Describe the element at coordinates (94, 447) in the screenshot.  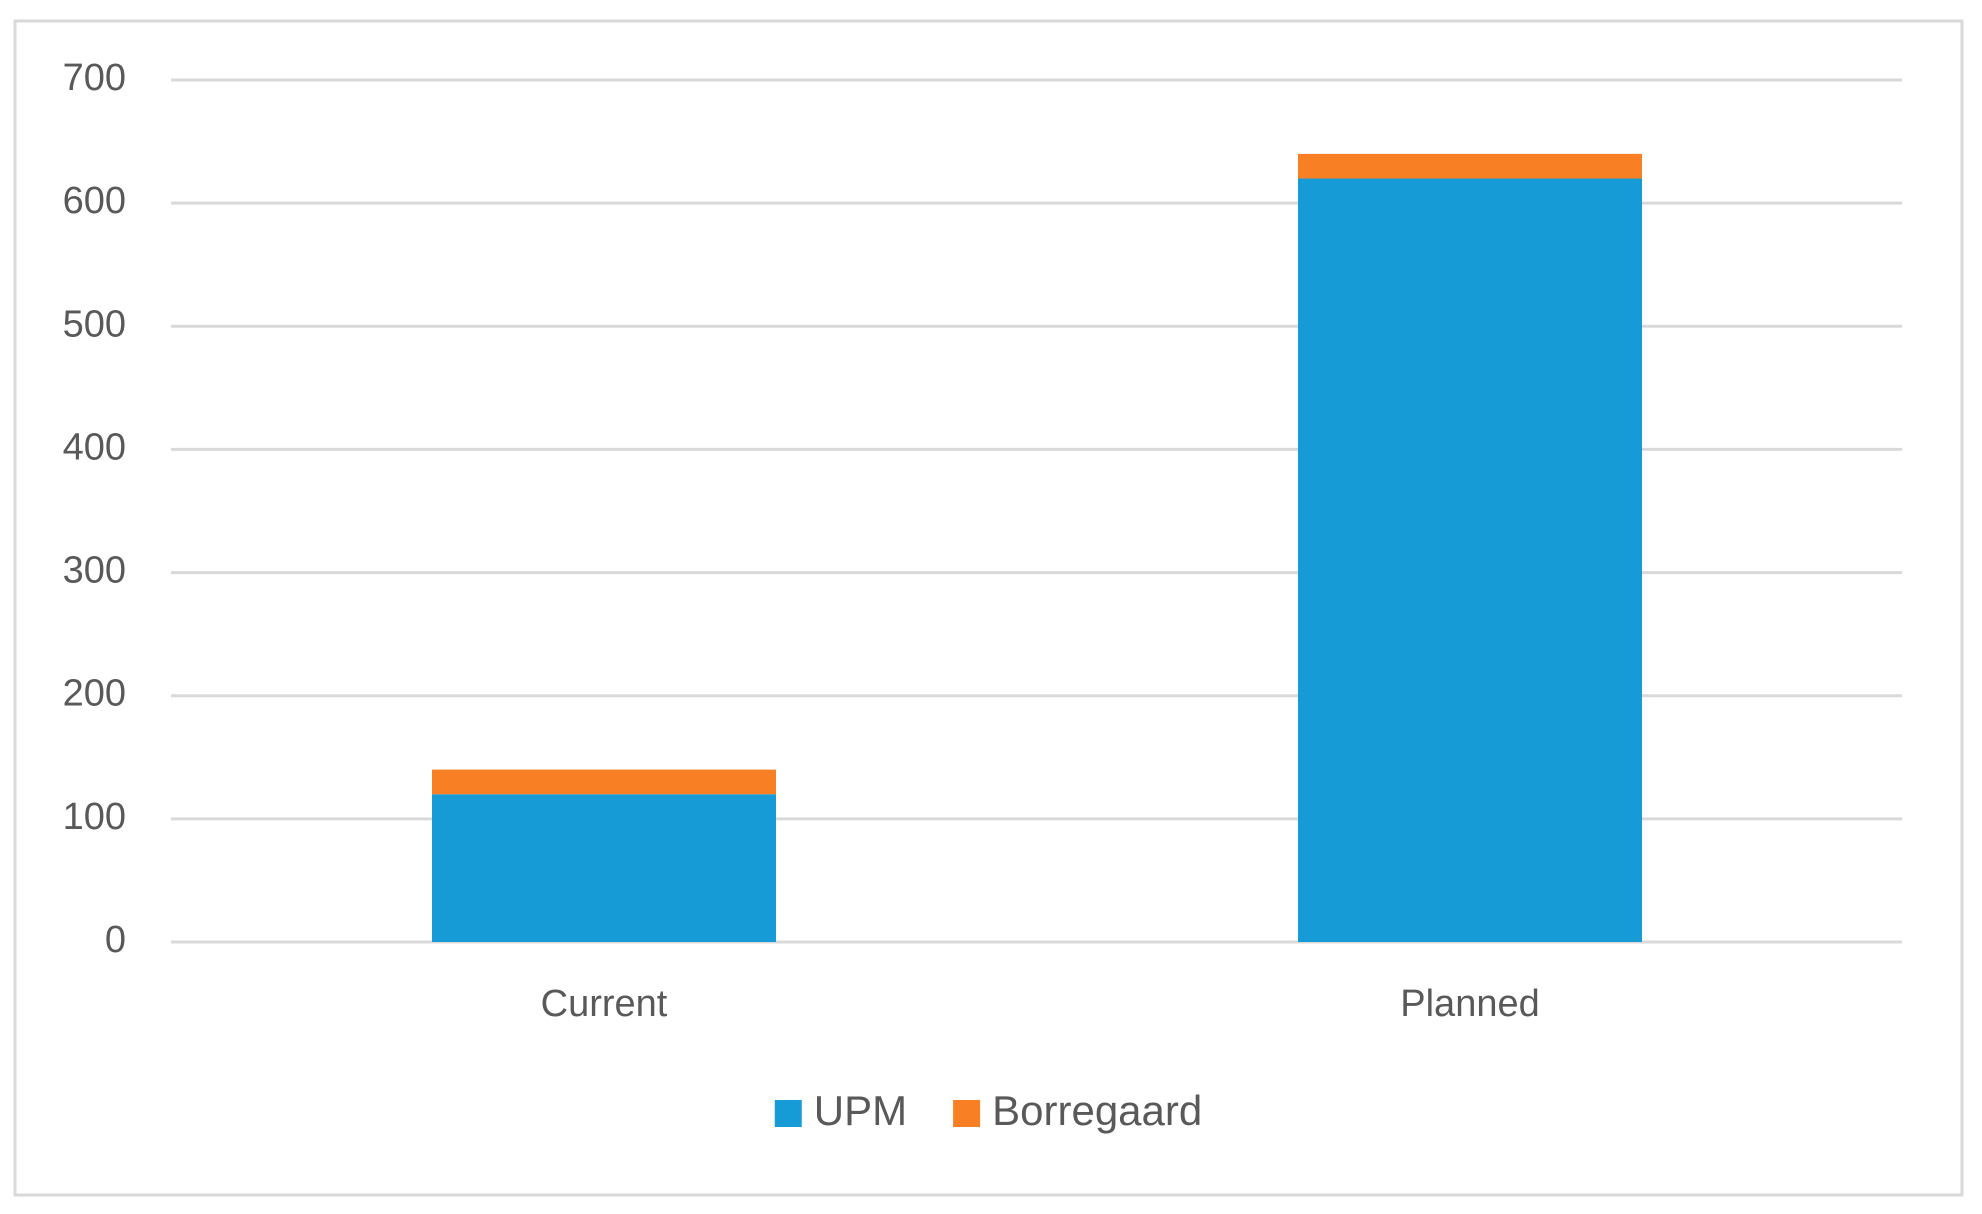
I see `y-tick-label: 400` at that location.